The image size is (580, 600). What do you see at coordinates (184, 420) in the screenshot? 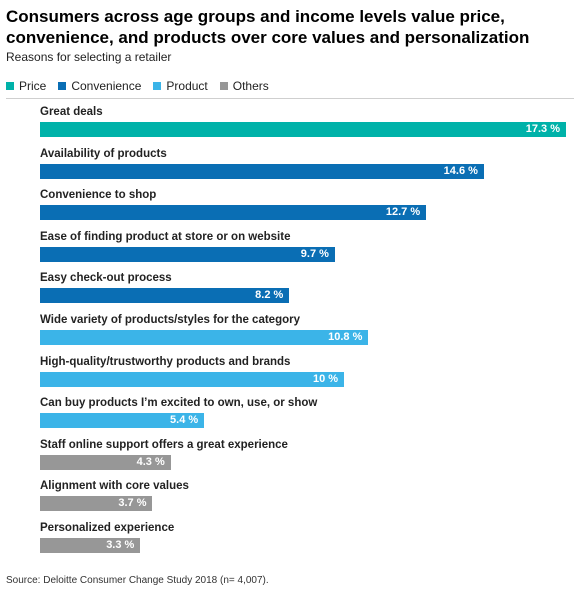
I see `bar-value-label: 5.4 %` at bounding box center [184, 420].